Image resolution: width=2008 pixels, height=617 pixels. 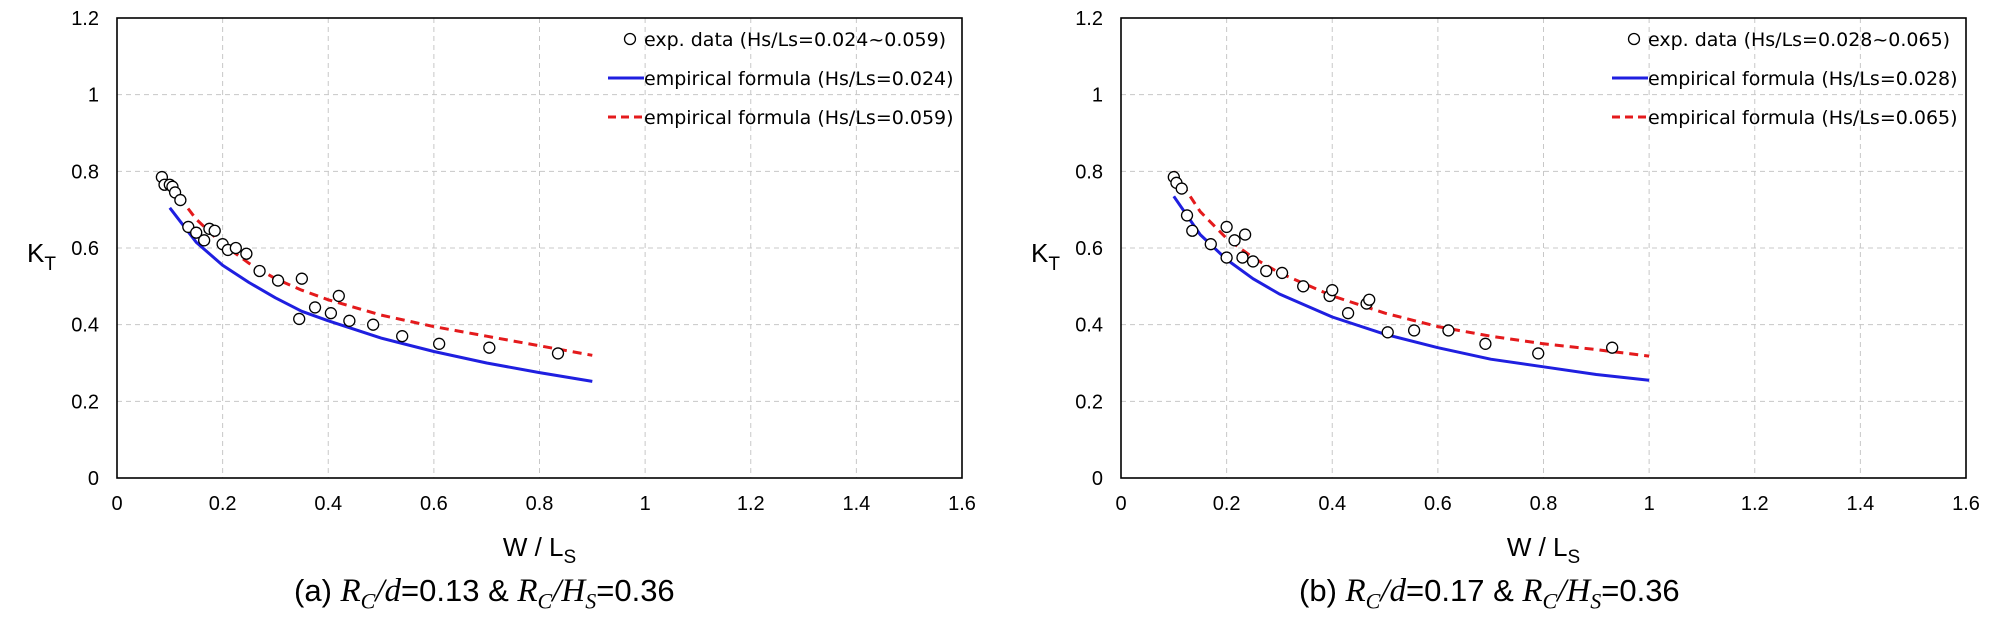 I want to click on caption-a-prefix: (a), so click(x=317, y=590).